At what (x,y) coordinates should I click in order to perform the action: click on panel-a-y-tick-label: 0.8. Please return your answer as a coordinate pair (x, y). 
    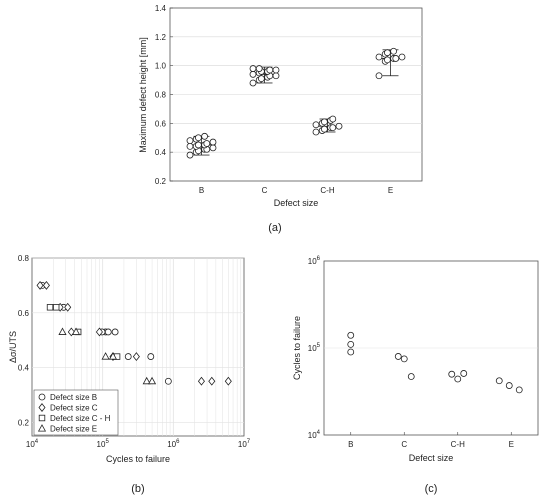
    Looking at the image, I should click on (161, 95).